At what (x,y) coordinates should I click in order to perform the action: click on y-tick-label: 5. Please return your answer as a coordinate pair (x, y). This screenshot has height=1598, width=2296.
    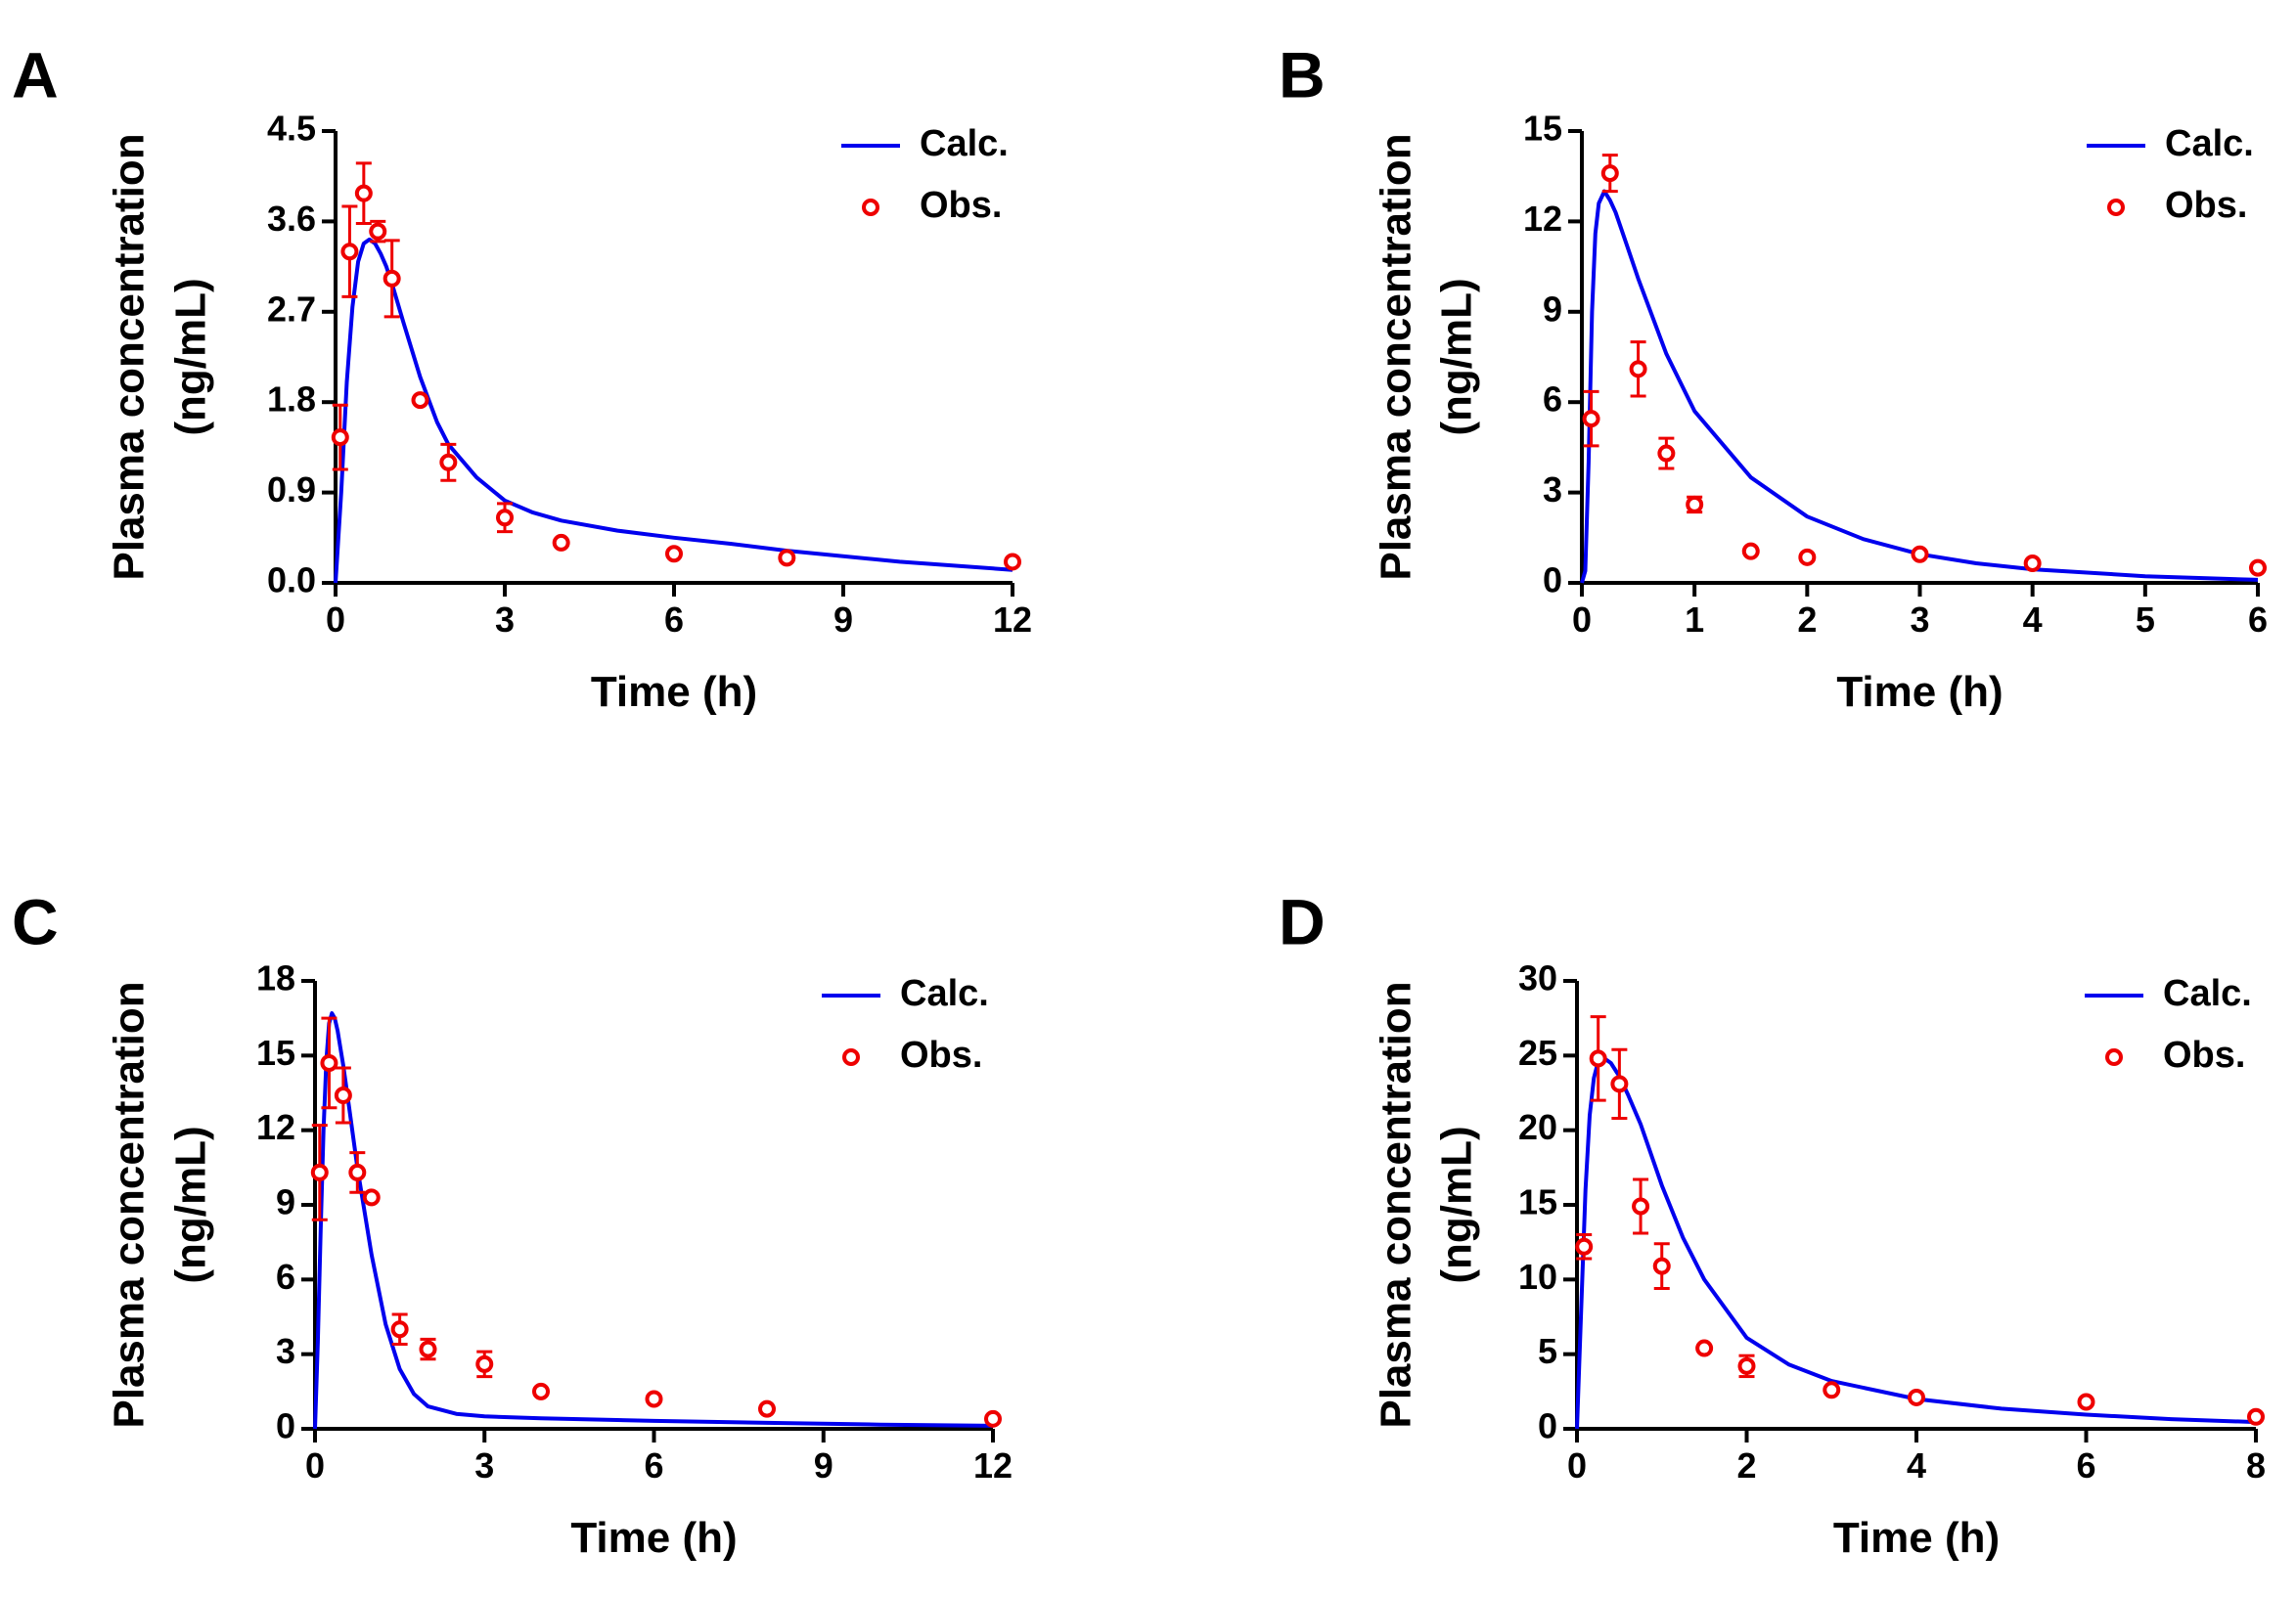
    Looking at the image, I should click on (1548, 1351).